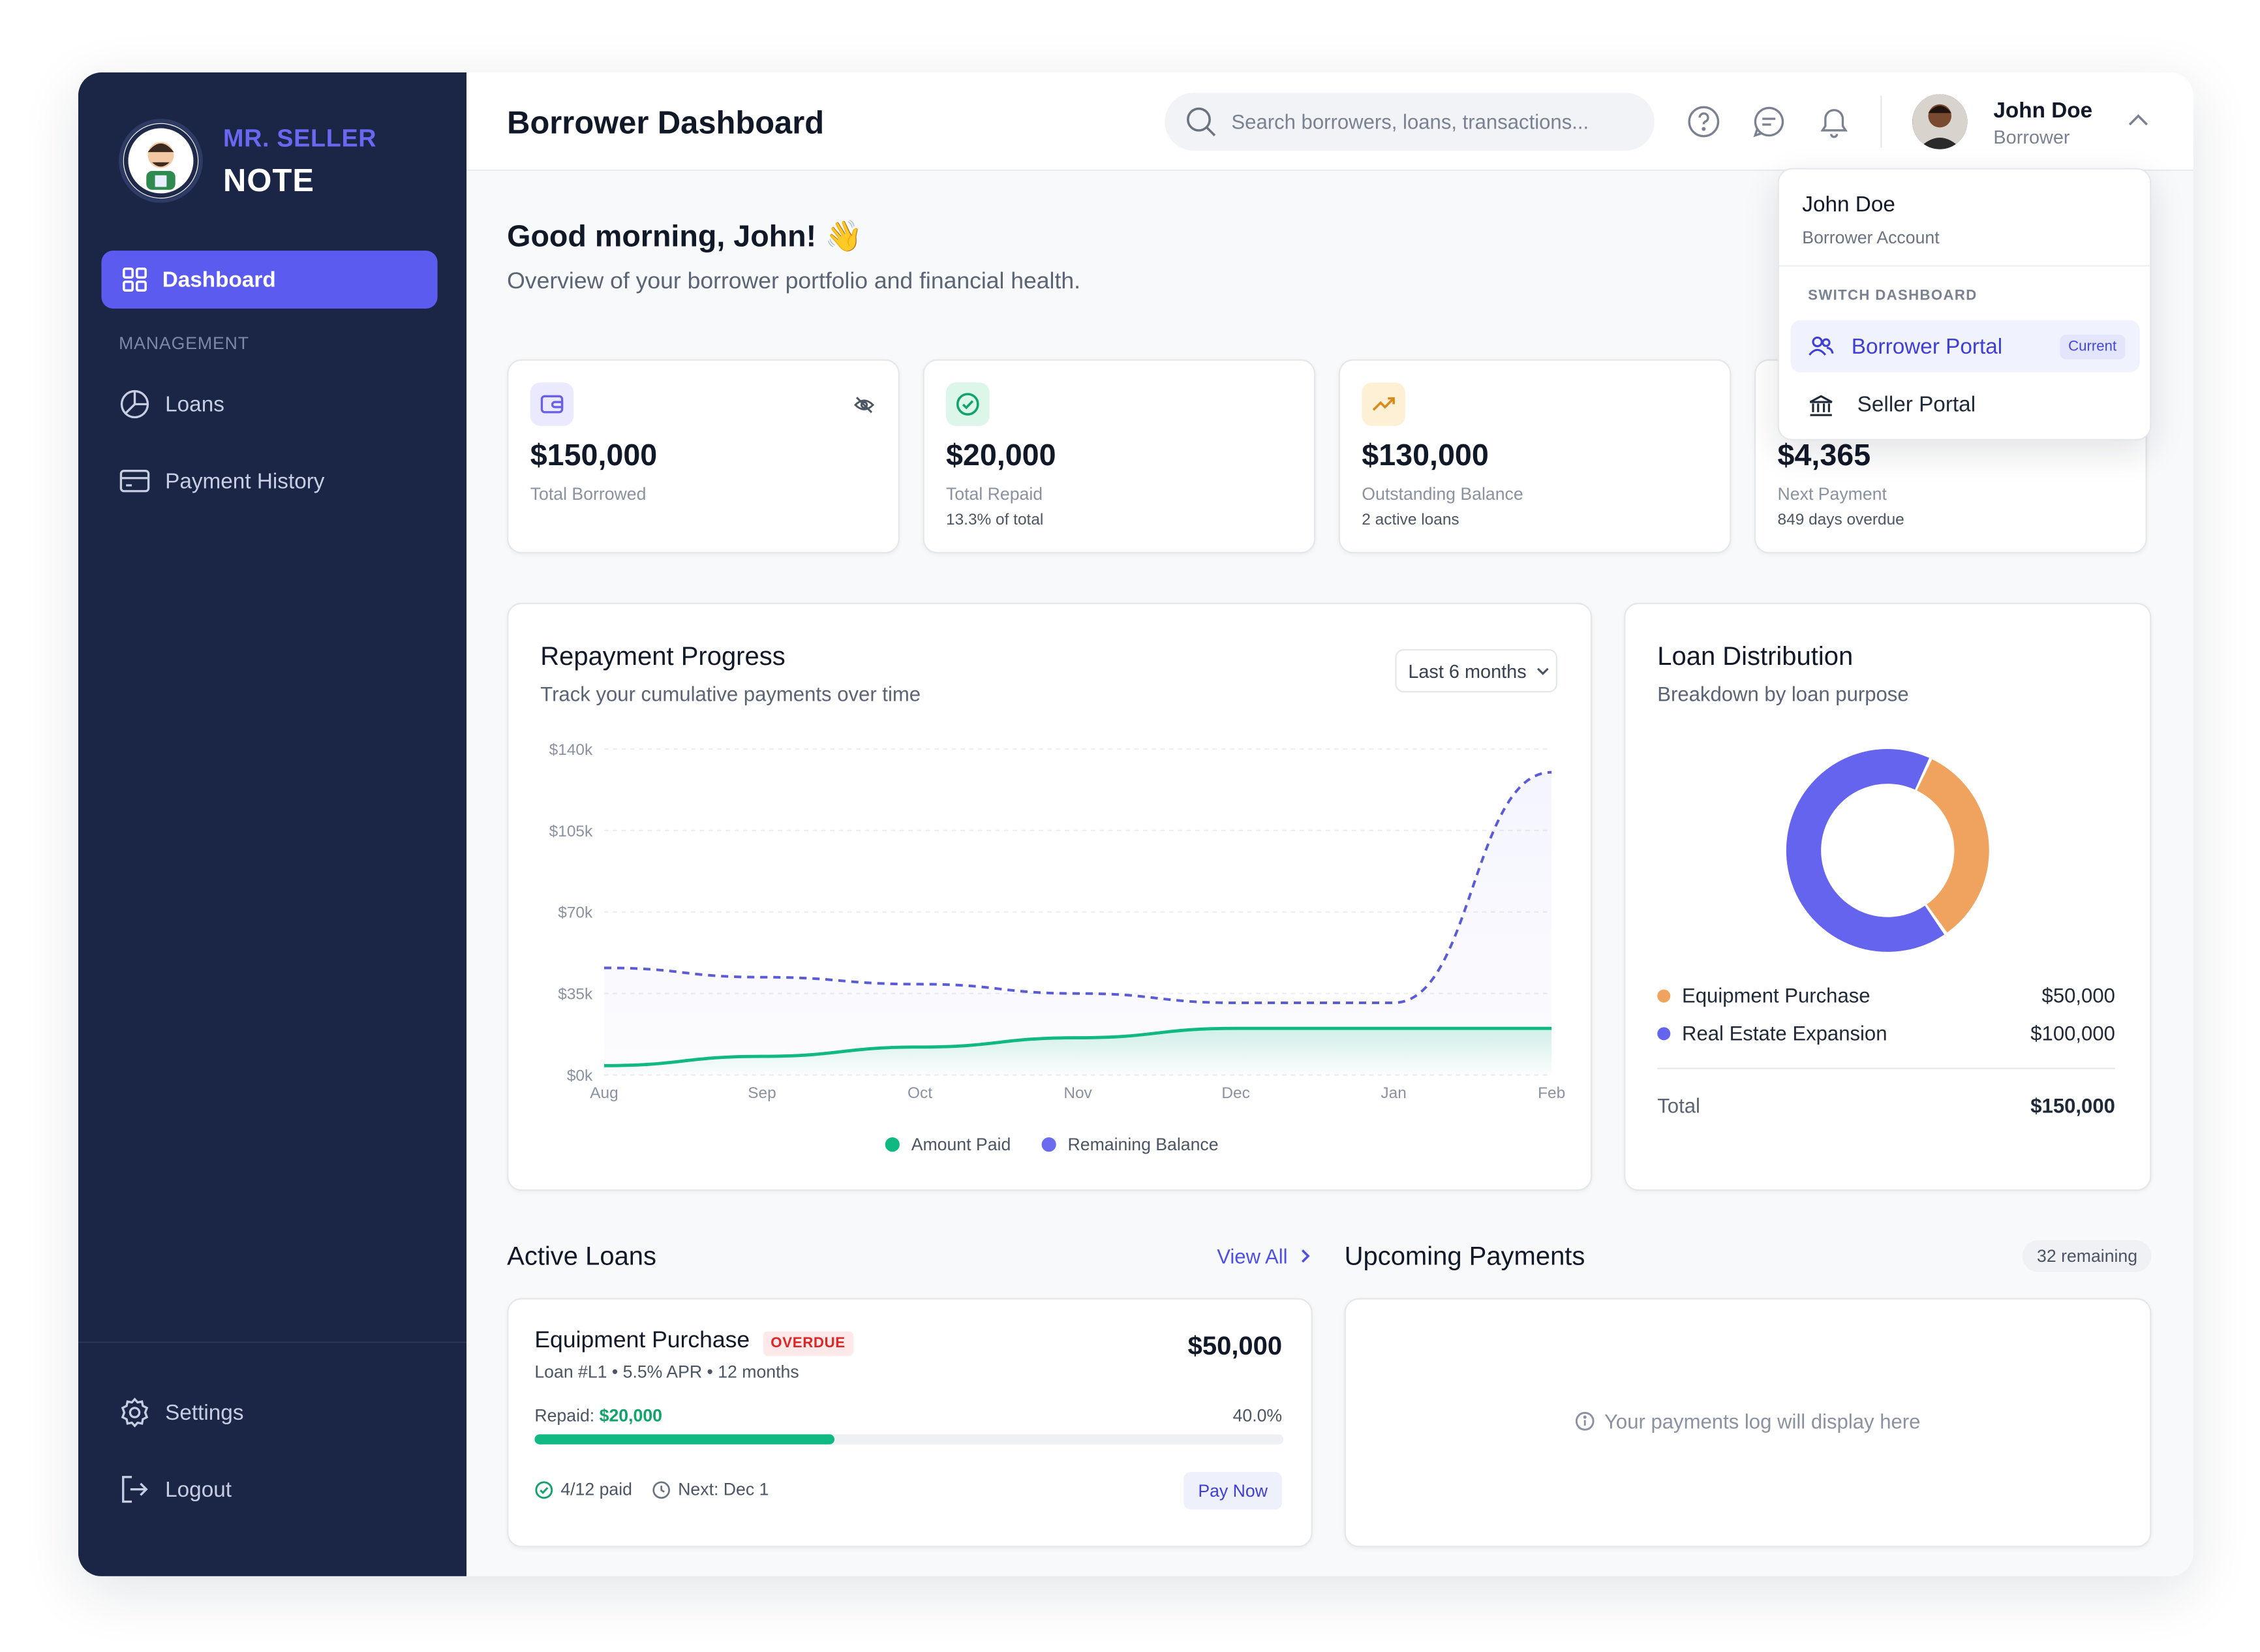 Image resolution: width=2260 pixels, height=1652 pixels. Describe the element at coordinates (198, 1489) in the screenshot. I see `sidebar-item-label: Logout` at that location.